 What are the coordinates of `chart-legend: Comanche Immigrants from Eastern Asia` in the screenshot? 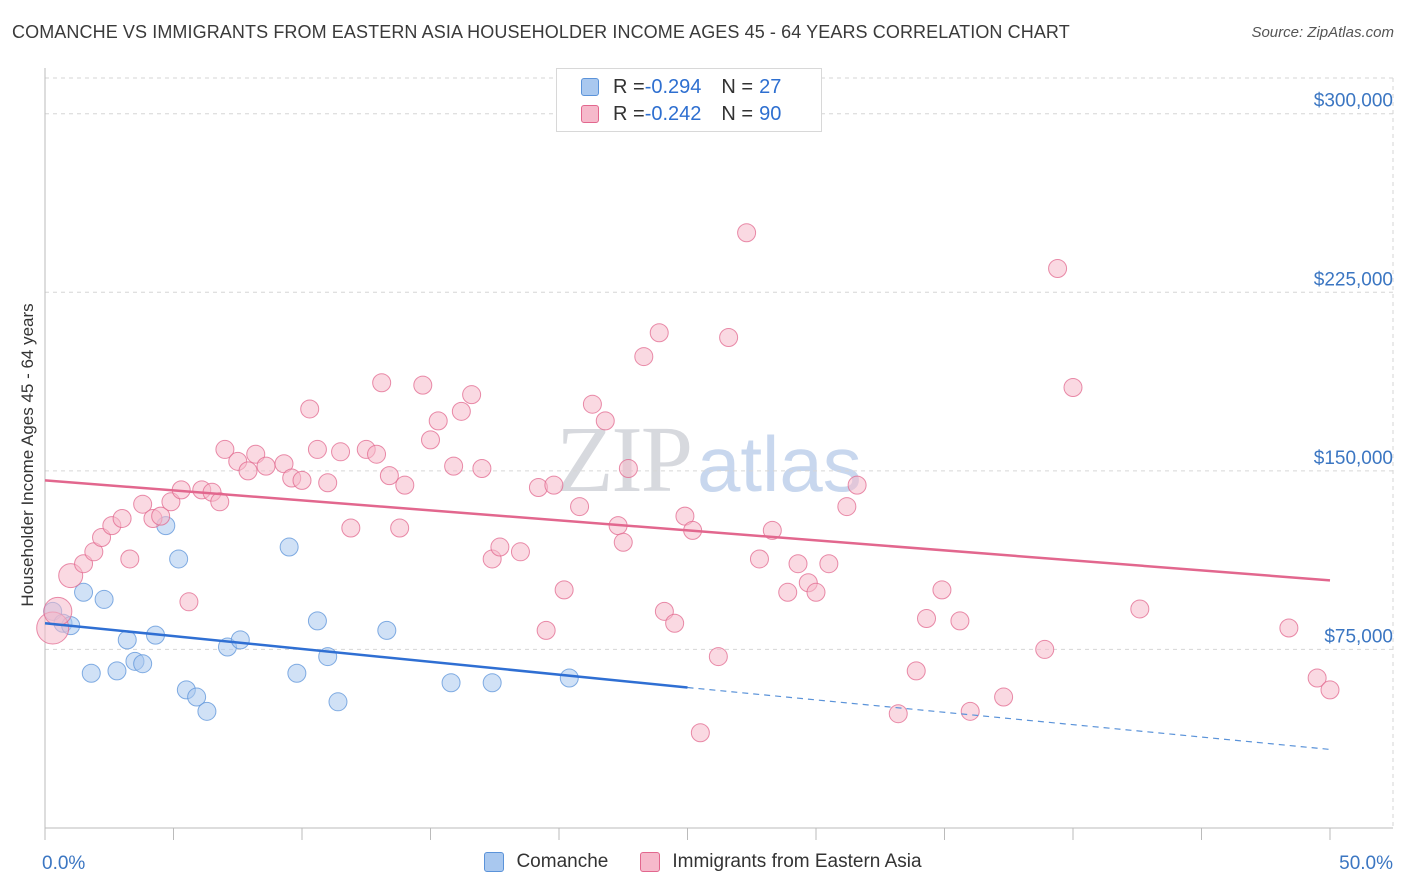 It's located at (703, 862).